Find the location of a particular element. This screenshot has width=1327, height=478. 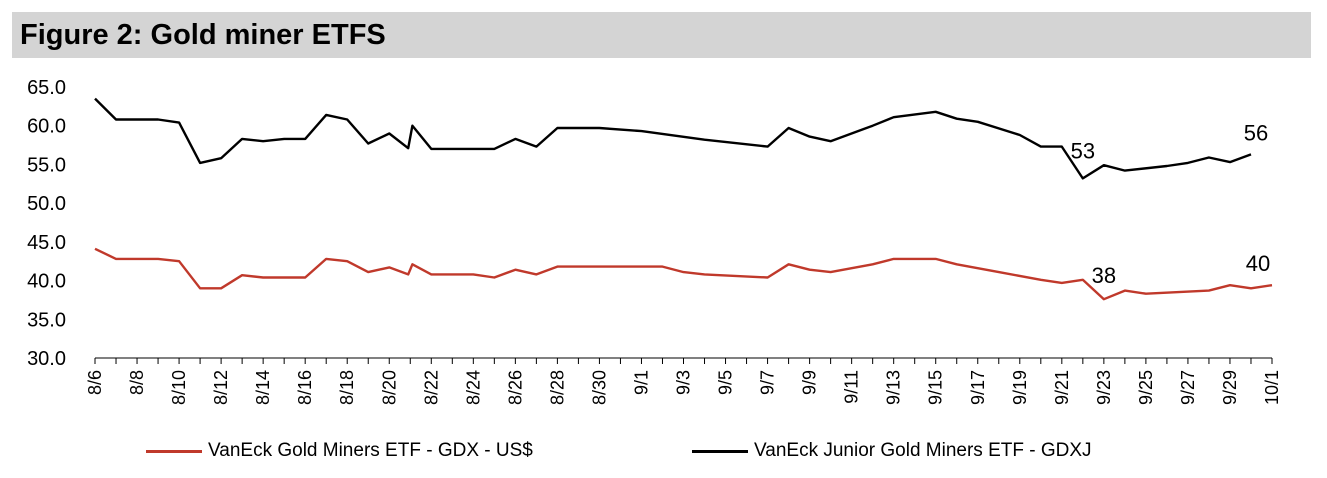

x-tick-label: 9/1 is located at coordinates (641, 382).